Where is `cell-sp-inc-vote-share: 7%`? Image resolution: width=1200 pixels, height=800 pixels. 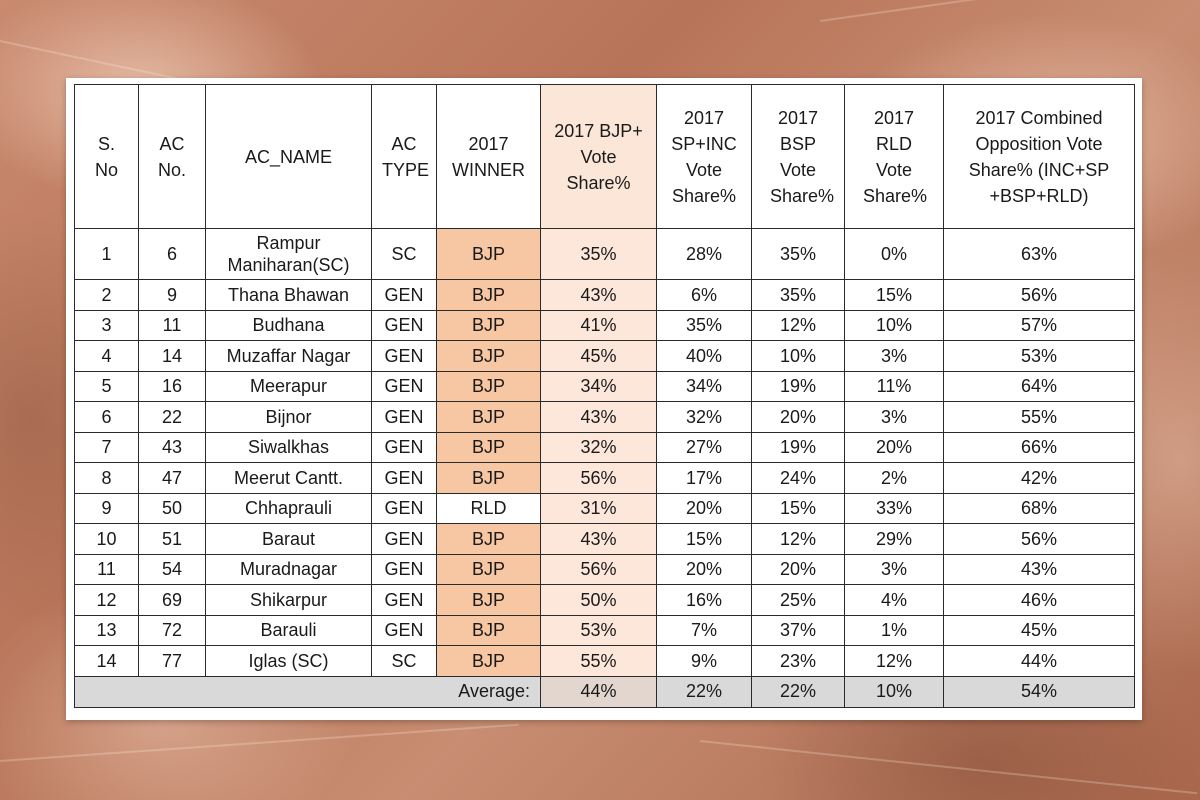
cell-sp-inc-vote-share: 7% is located at coordinates (704, 630).